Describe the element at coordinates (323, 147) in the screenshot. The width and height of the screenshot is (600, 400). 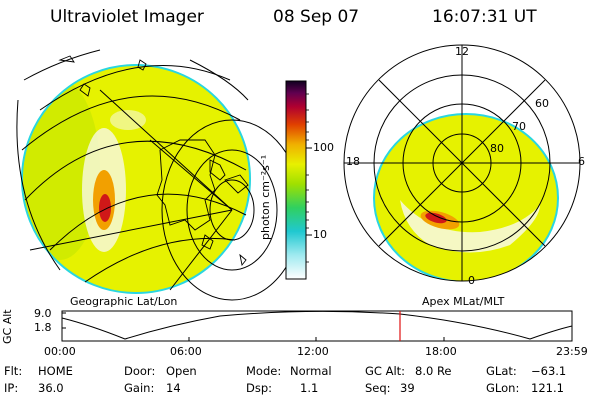
I see `colorbar-tick-100: 100` at that location.